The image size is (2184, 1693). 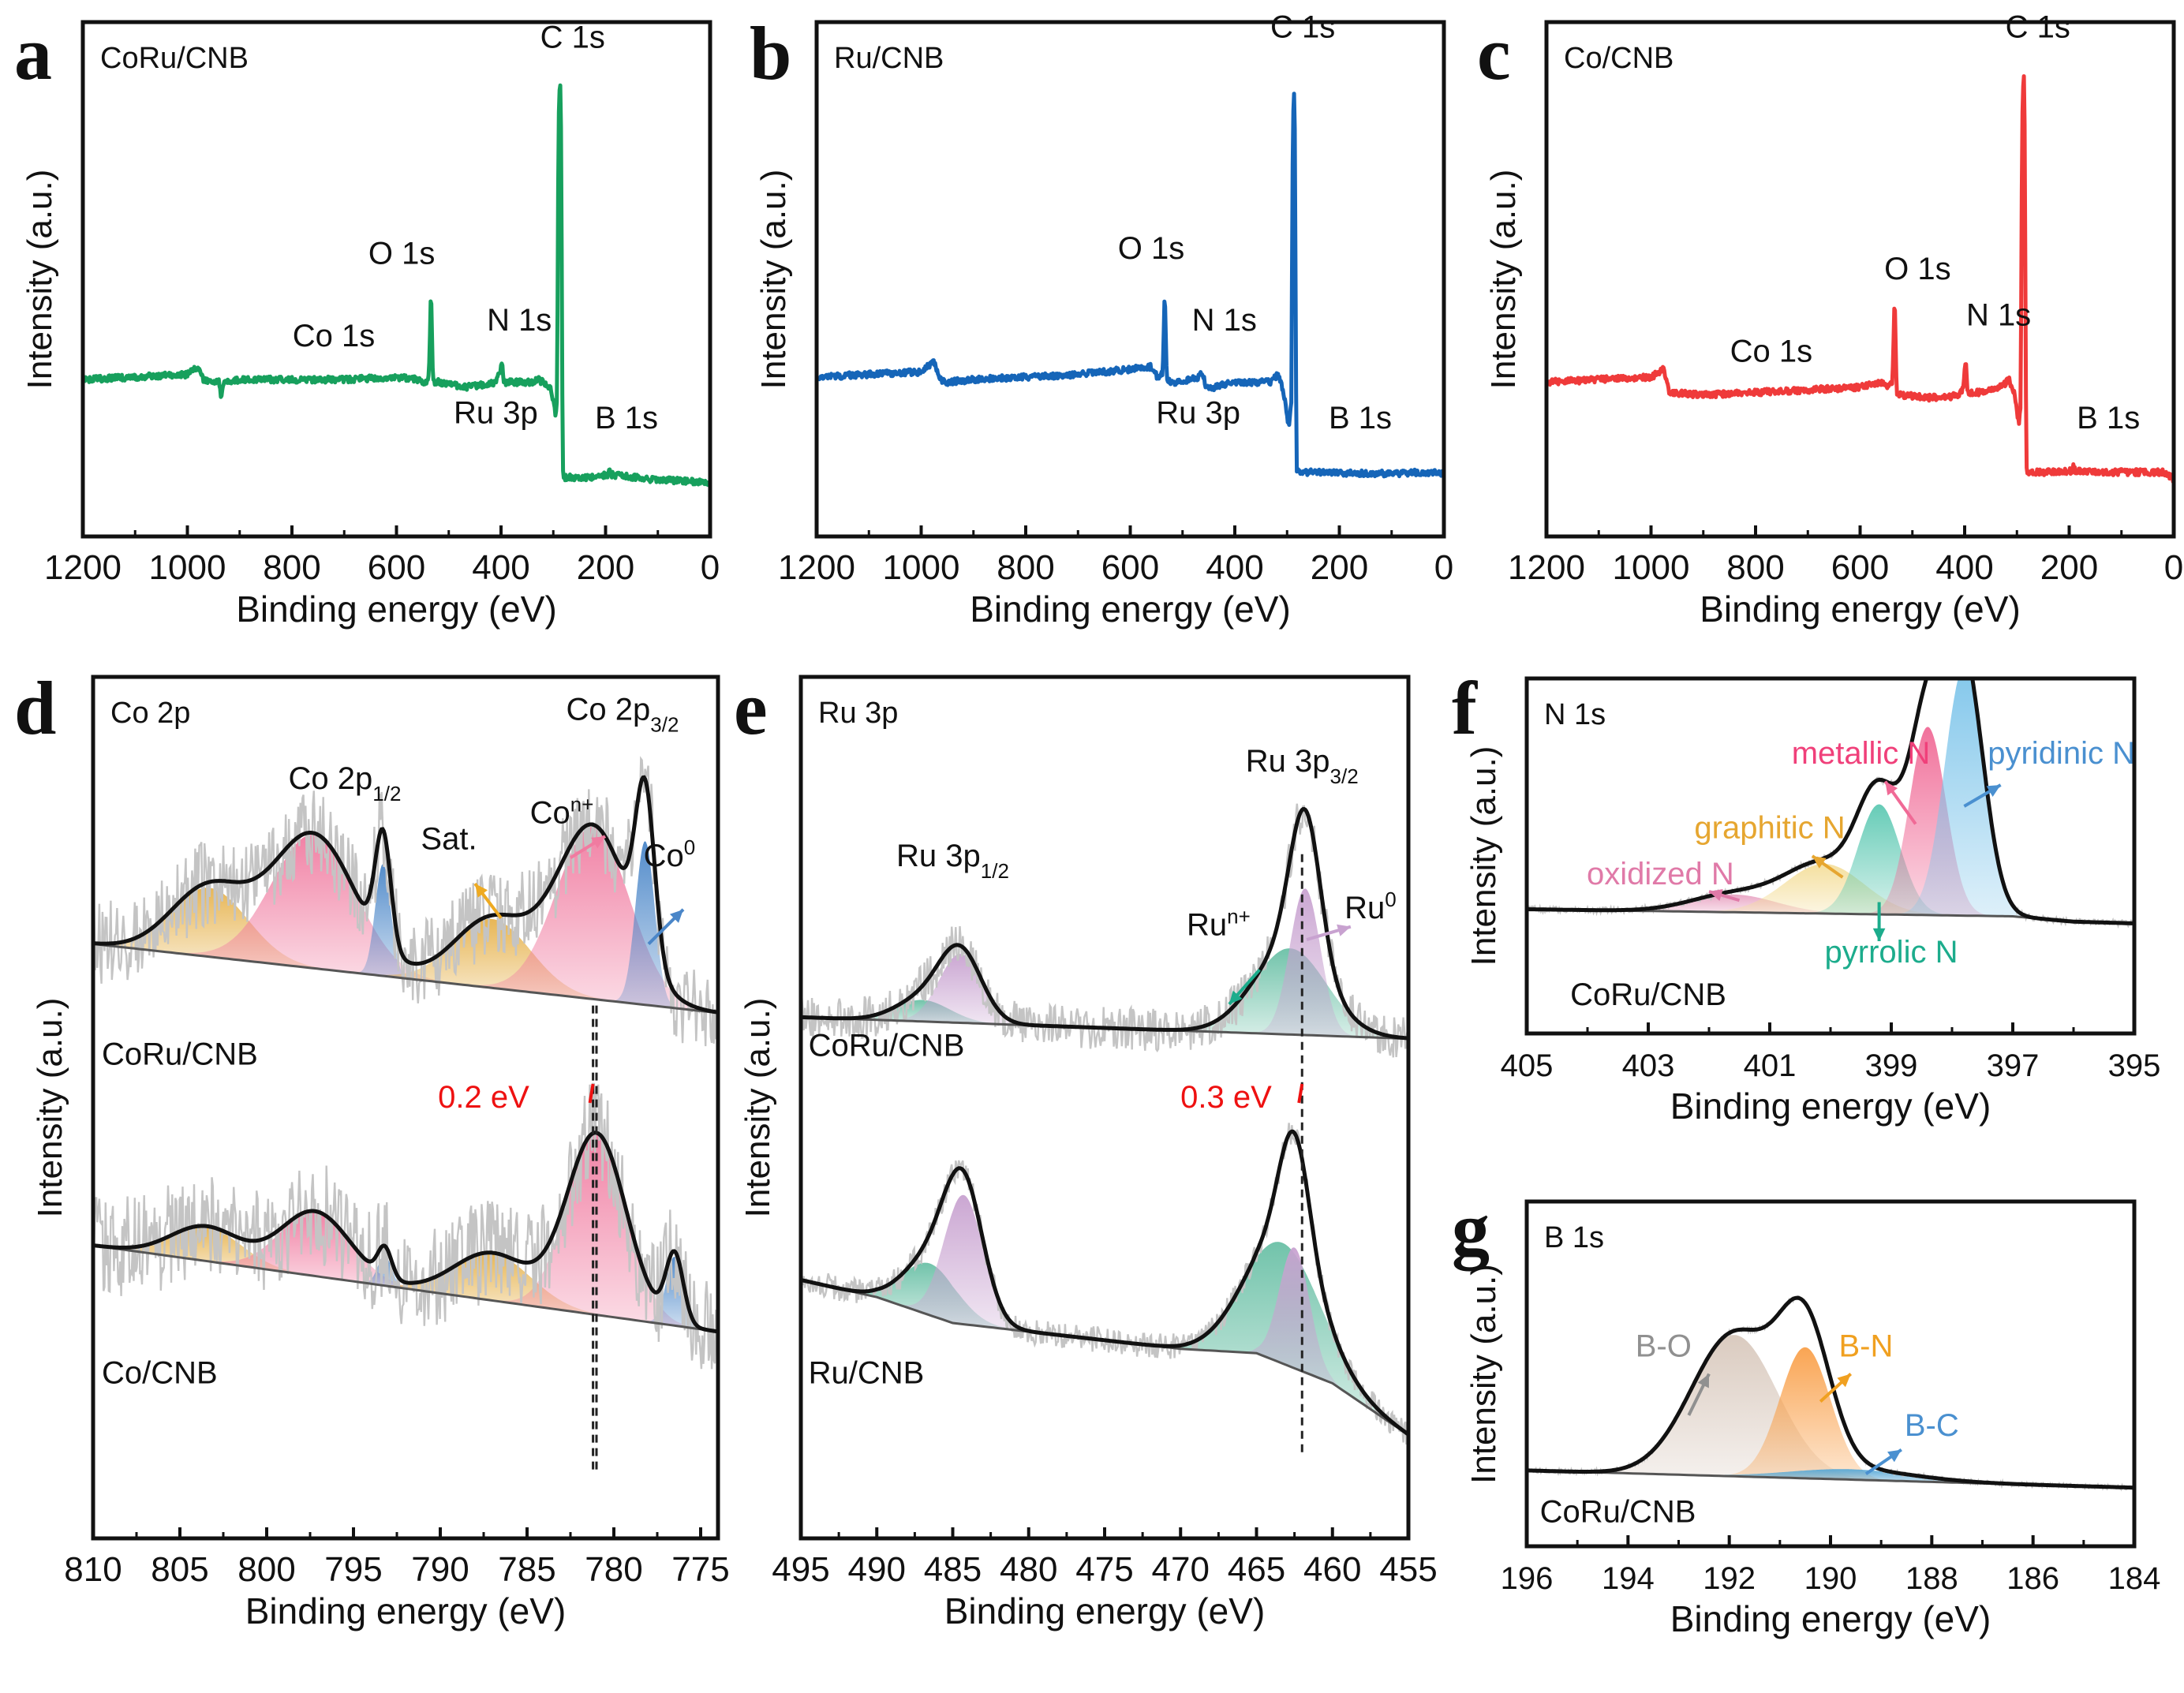 What do you see at coordinates (2069, 567) in the screenshot?
I see `x-tick-label: 200` at bounding box center [2069, 567].